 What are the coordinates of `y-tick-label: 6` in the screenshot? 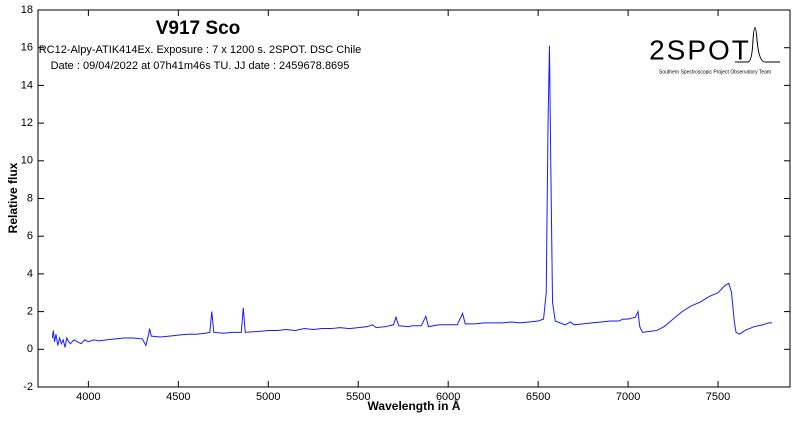 It's located at (30, 236).